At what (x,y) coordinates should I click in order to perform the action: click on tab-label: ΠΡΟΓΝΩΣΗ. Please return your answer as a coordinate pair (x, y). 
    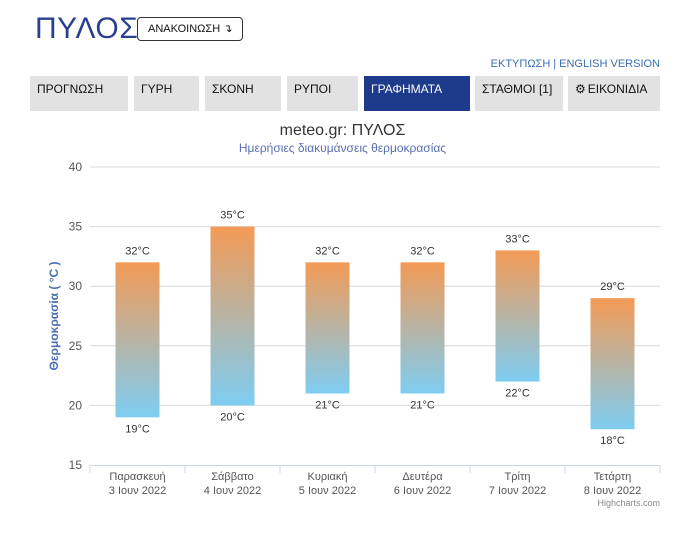
    Looking at the image, I should click on (70, 89).